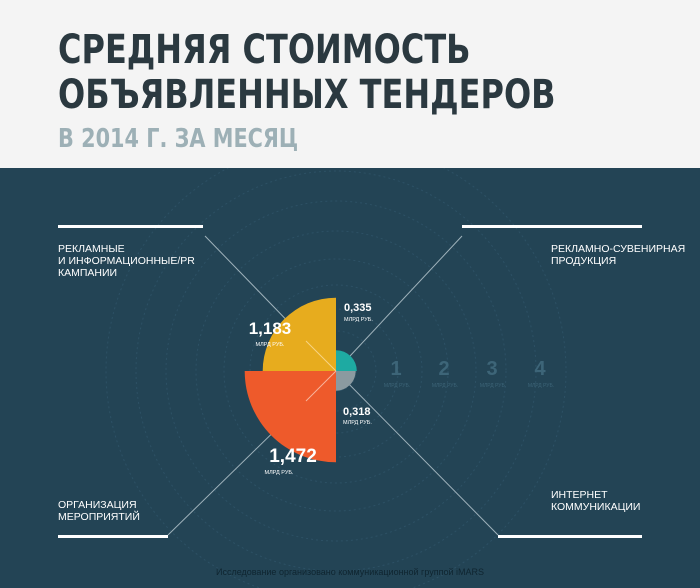 The width and height of the screenshot is (700, 588). What do you see at coordinates (358, 308) in the screenshot?
I see `value-label-top-right: 0,335` at bounding box center [358, 308].